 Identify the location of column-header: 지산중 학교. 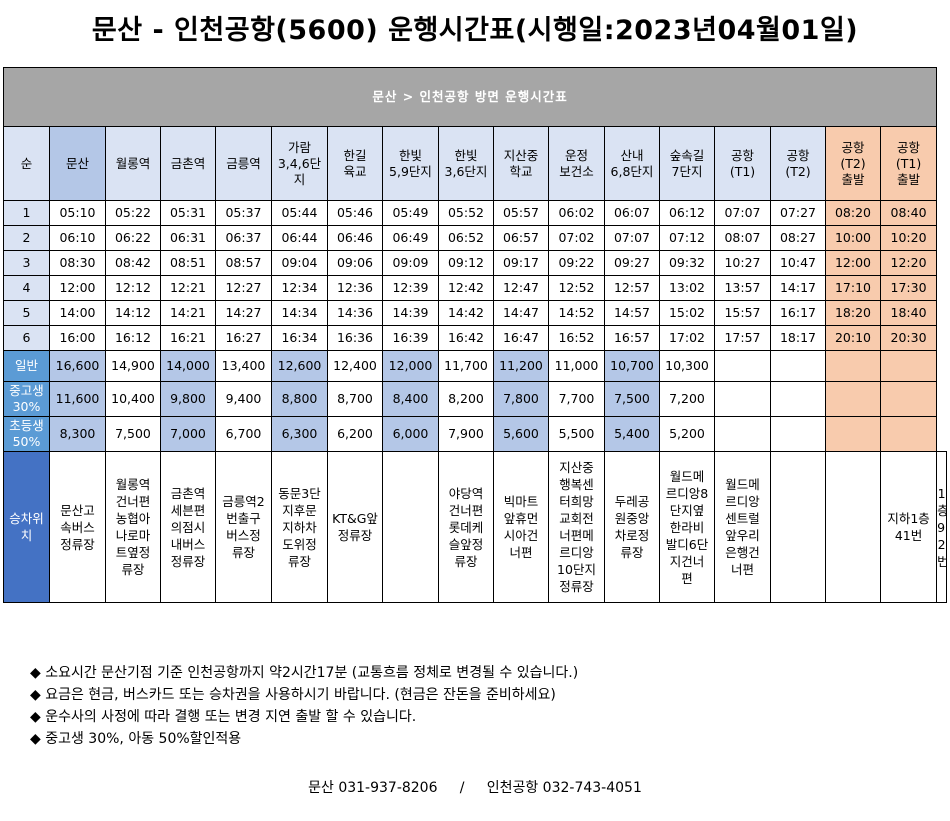
(521, 163).